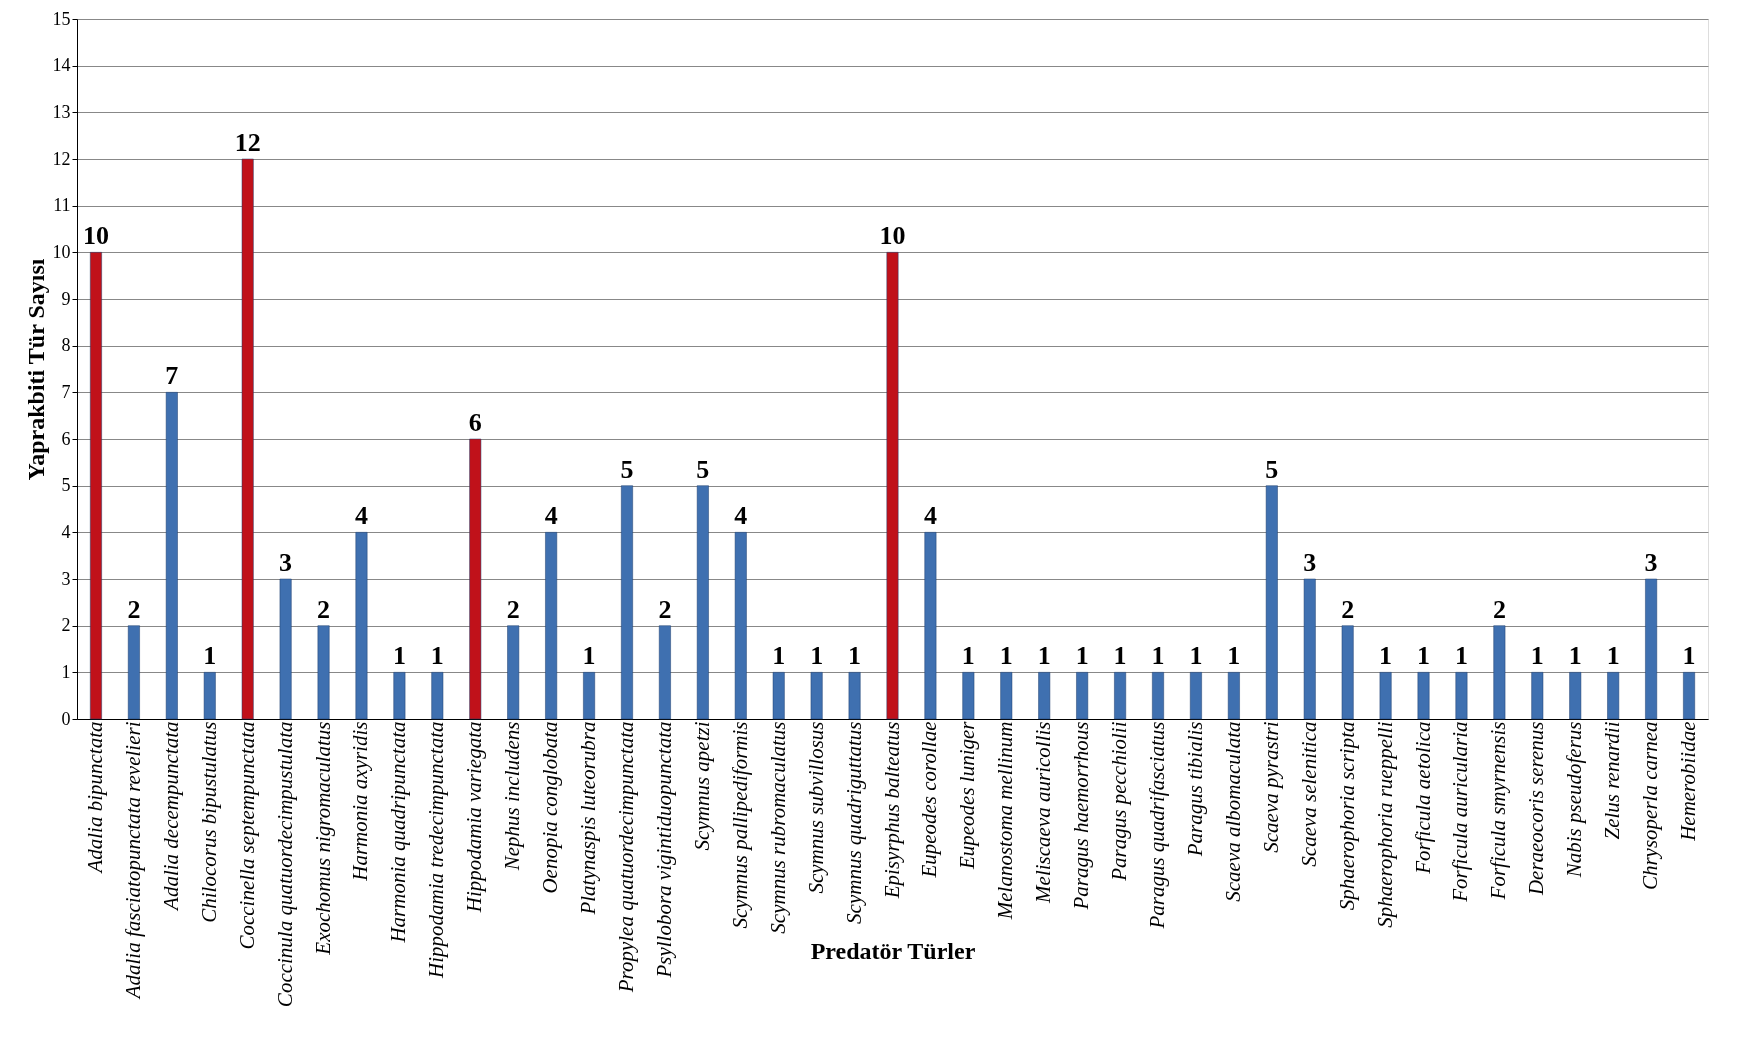 This screenshot has width=1738, height=1037. I want to click on data-label: 3, so click(286, 562).